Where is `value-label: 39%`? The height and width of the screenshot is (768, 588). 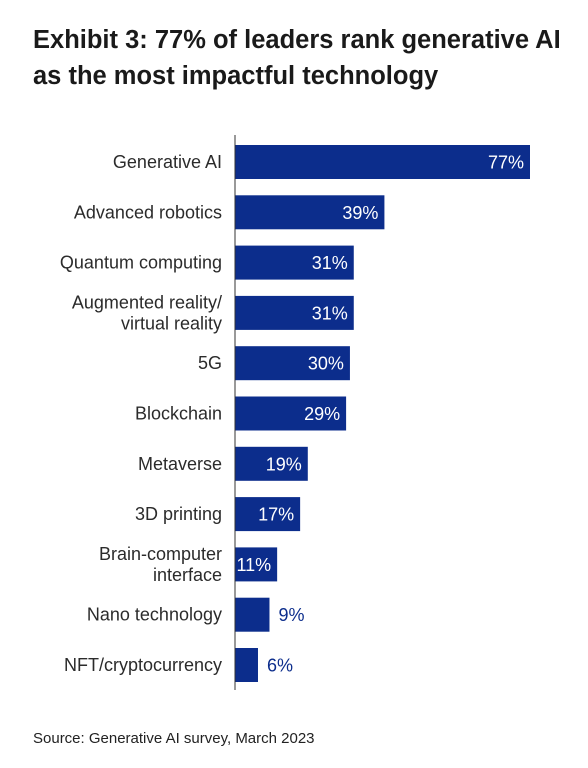 value-label: 39% is located at coordinates (360, 213).